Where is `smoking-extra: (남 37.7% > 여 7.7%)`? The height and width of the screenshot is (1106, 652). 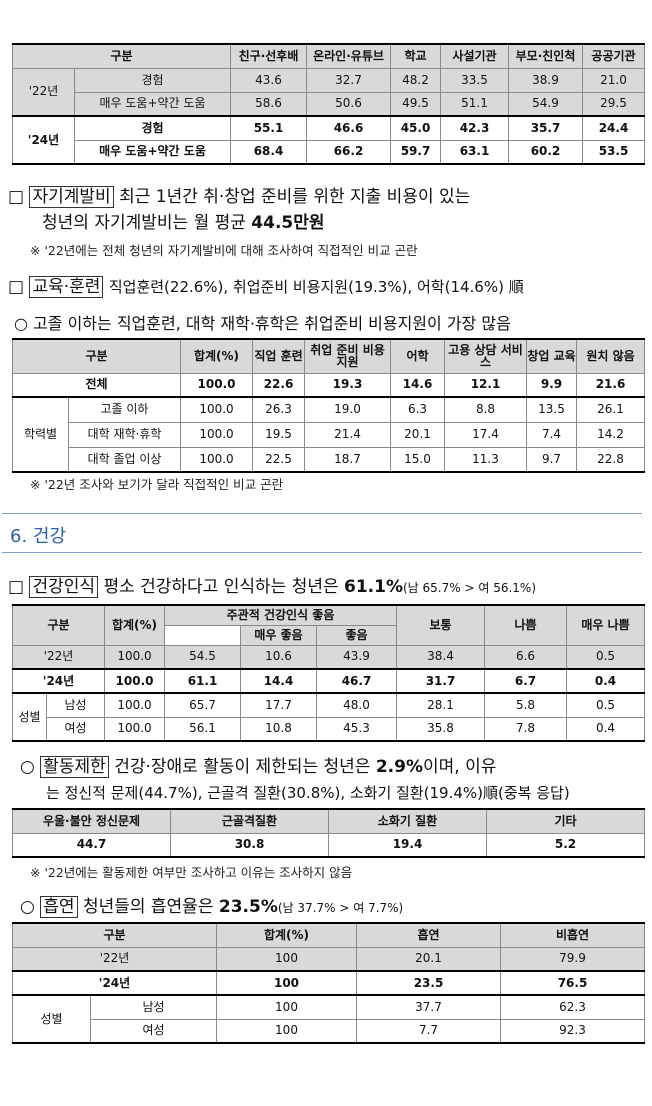
smoking-extra: (남 37.7% > 여 7.7%) is located at coordinates (340, 908).